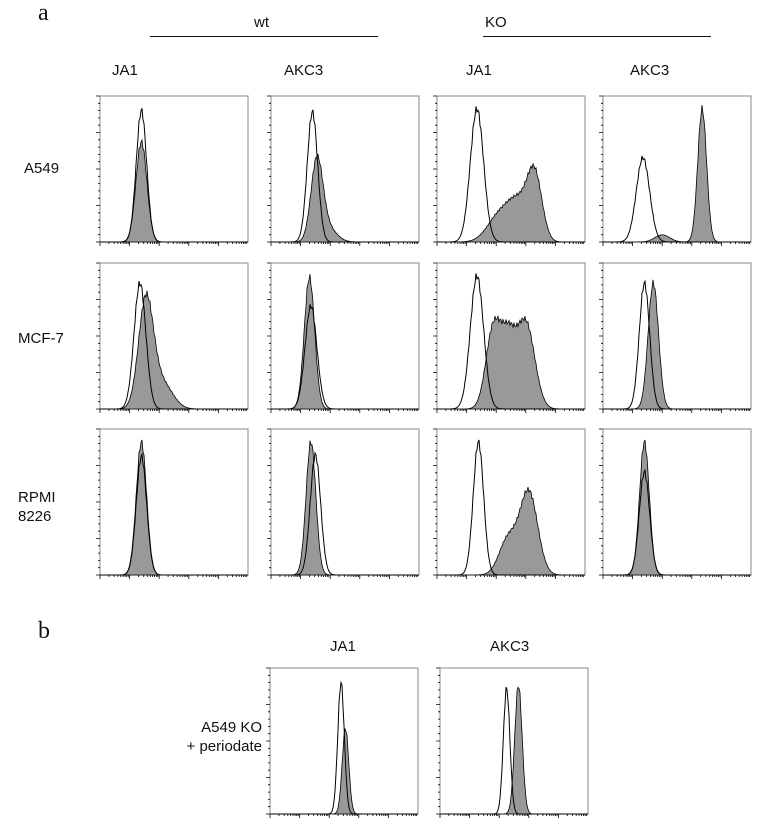  I want to click on panel-b-label: b, so click(44, 631).